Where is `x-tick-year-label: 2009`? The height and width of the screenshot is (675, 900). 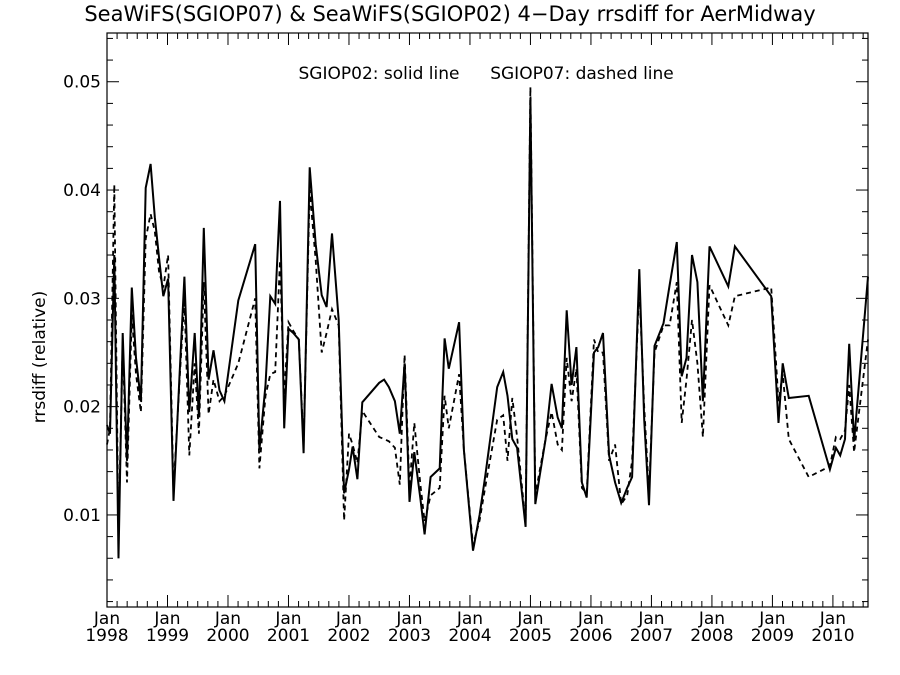 x-tick-year-label: 2009 is located at coordinates (772, 636).